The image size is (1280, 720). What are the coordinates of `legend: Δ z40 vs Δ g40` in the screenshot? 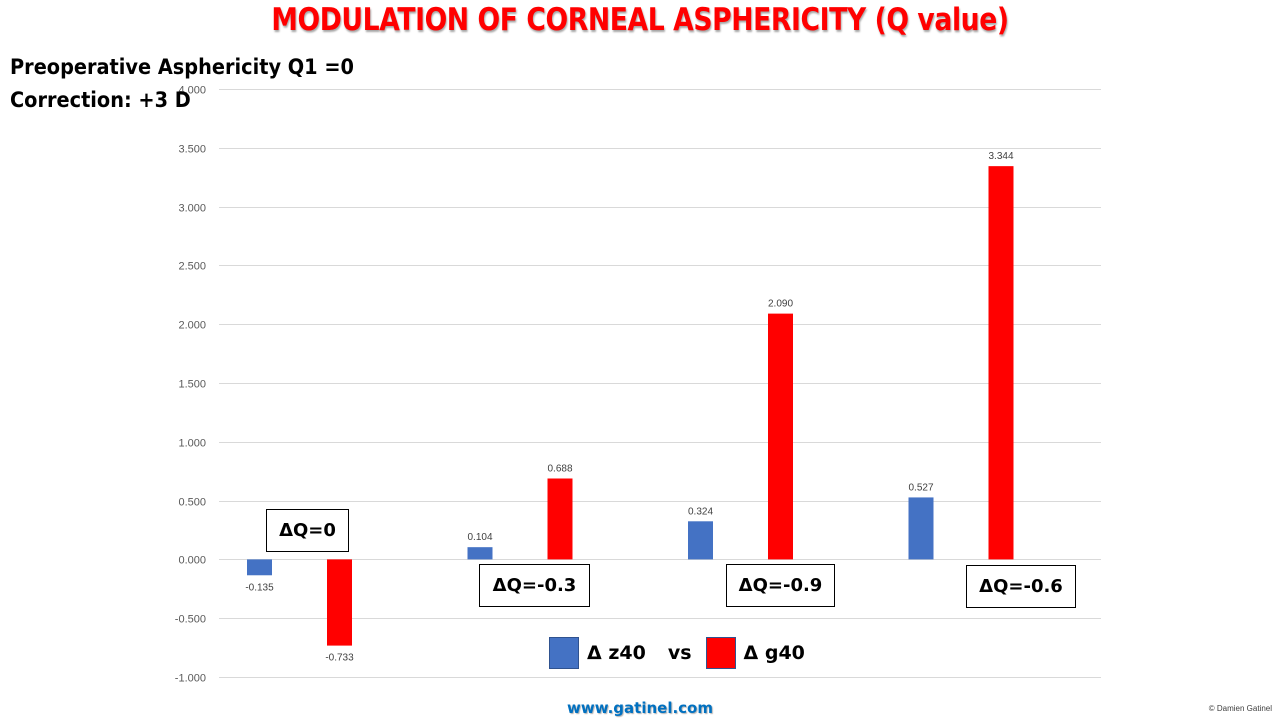 It's located at (677, 653).